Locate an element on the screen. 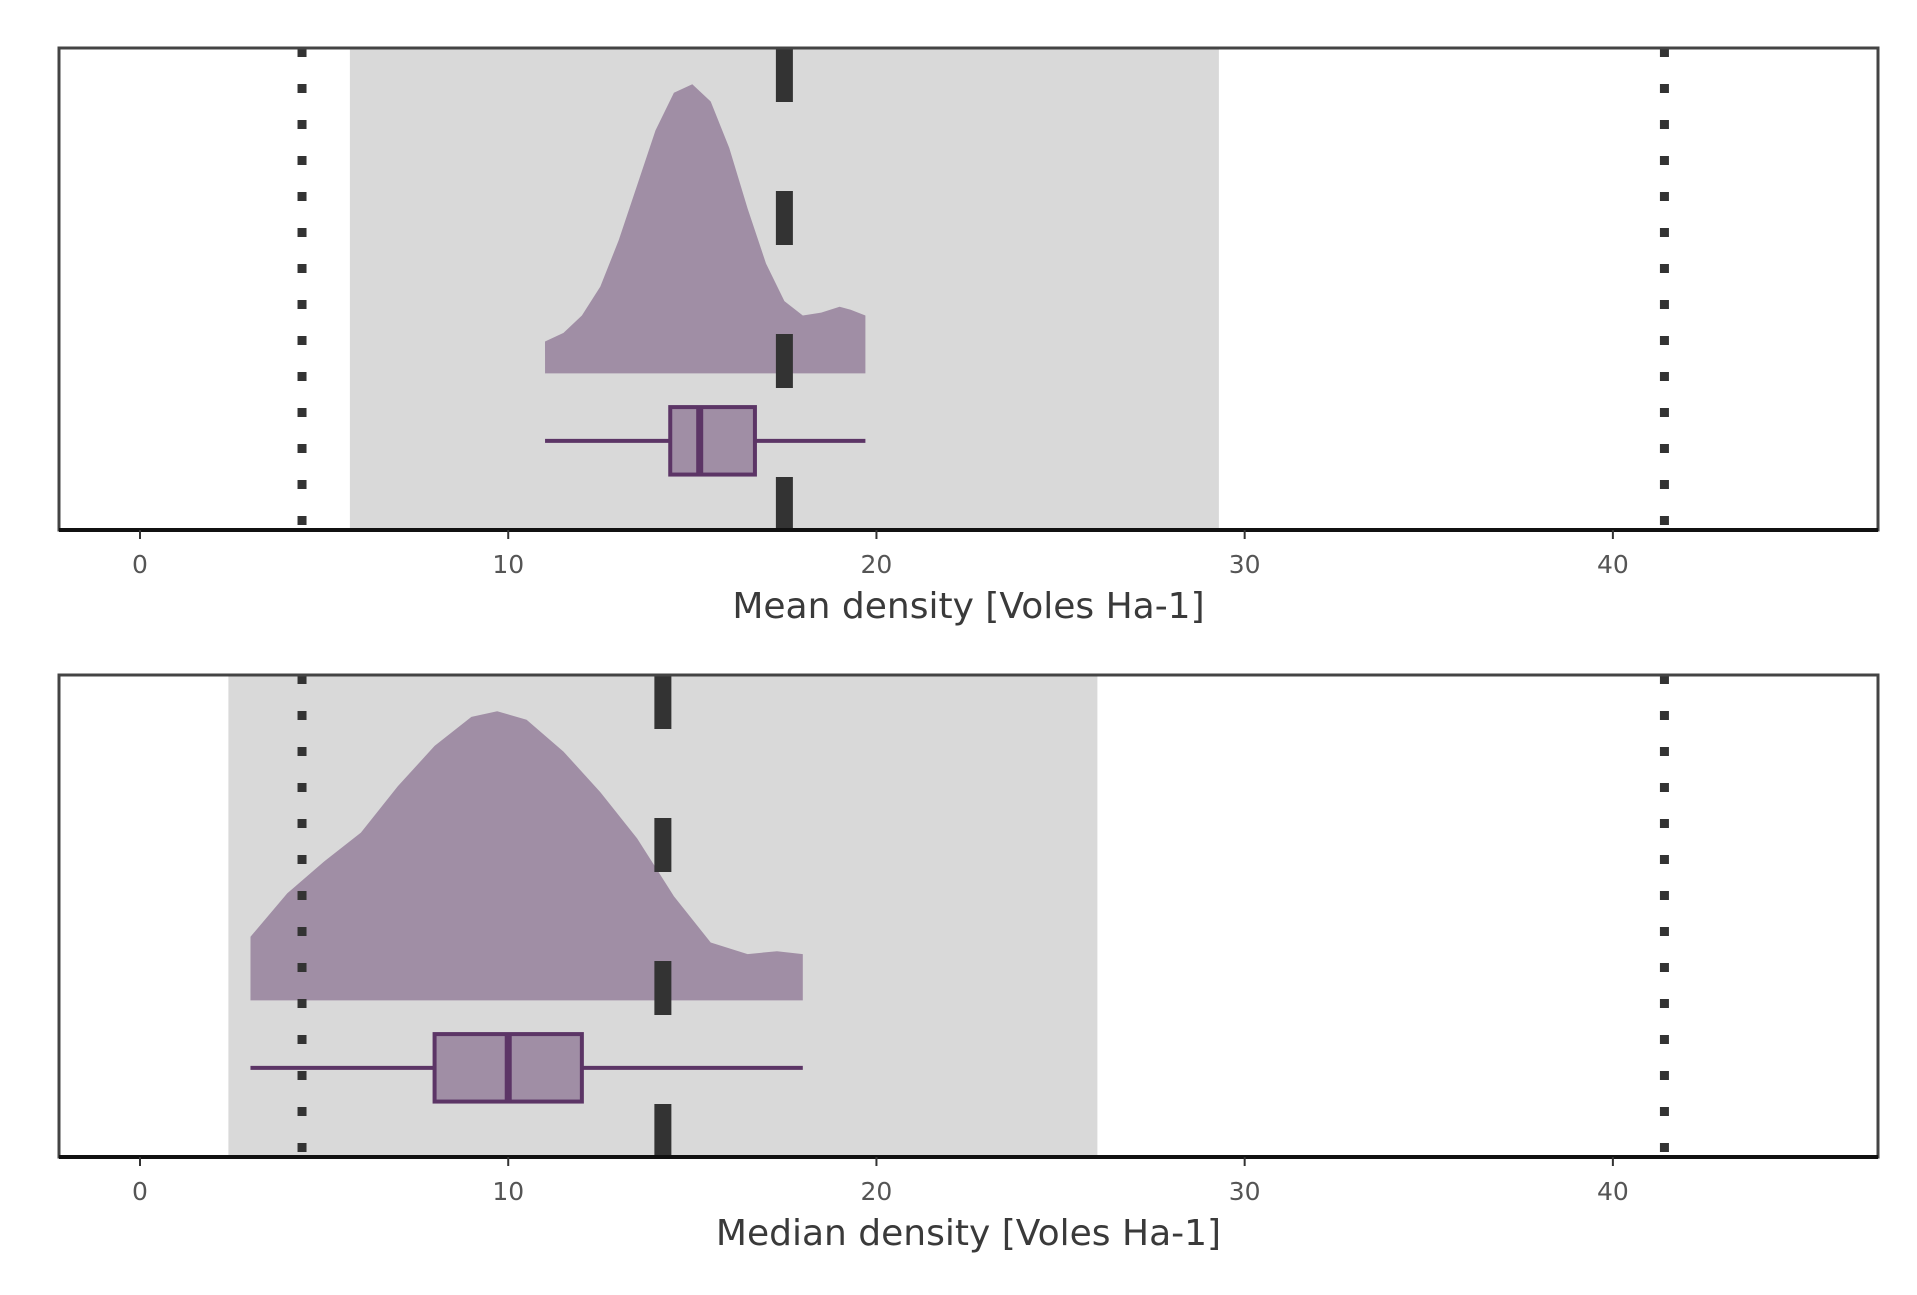  x-axis-title: Median density [Voles Ha-1] is located at coordinates (968, 1233).